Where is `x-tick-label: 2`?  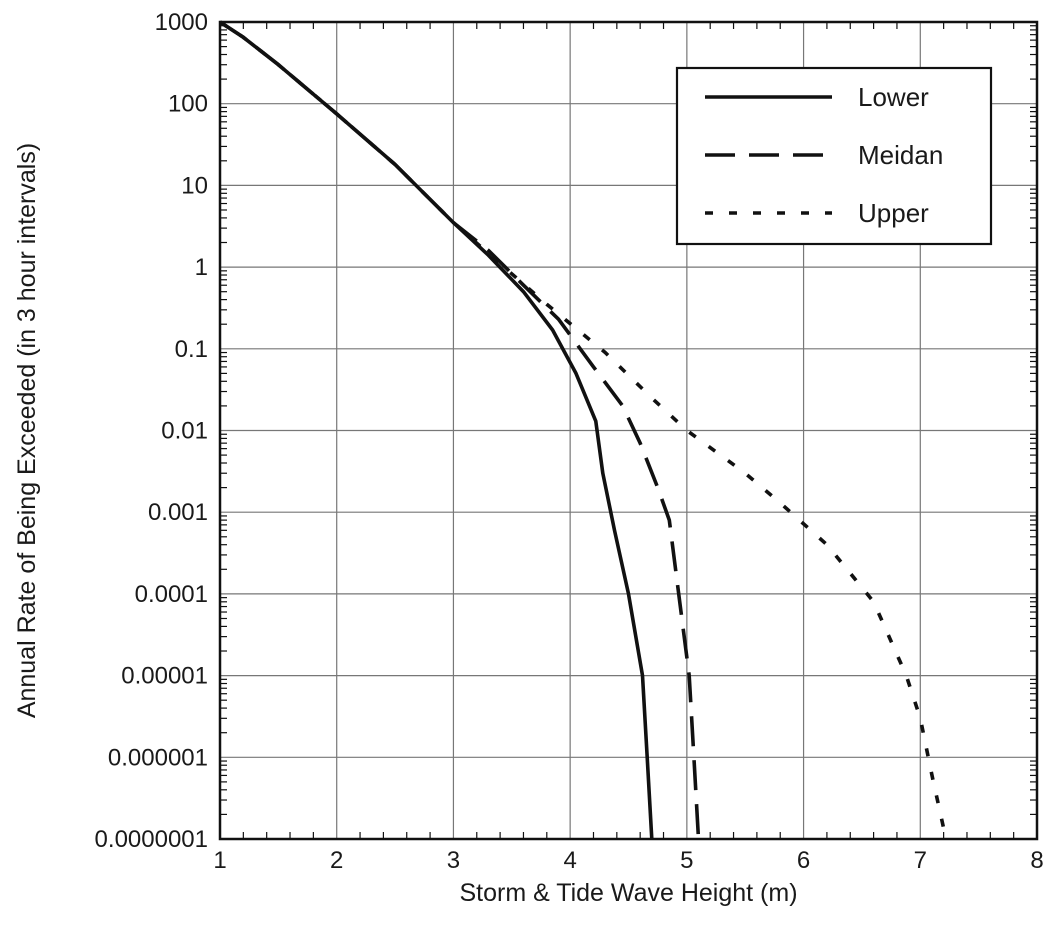 x-tick-label: 2 is located at coordinates (336, 860).